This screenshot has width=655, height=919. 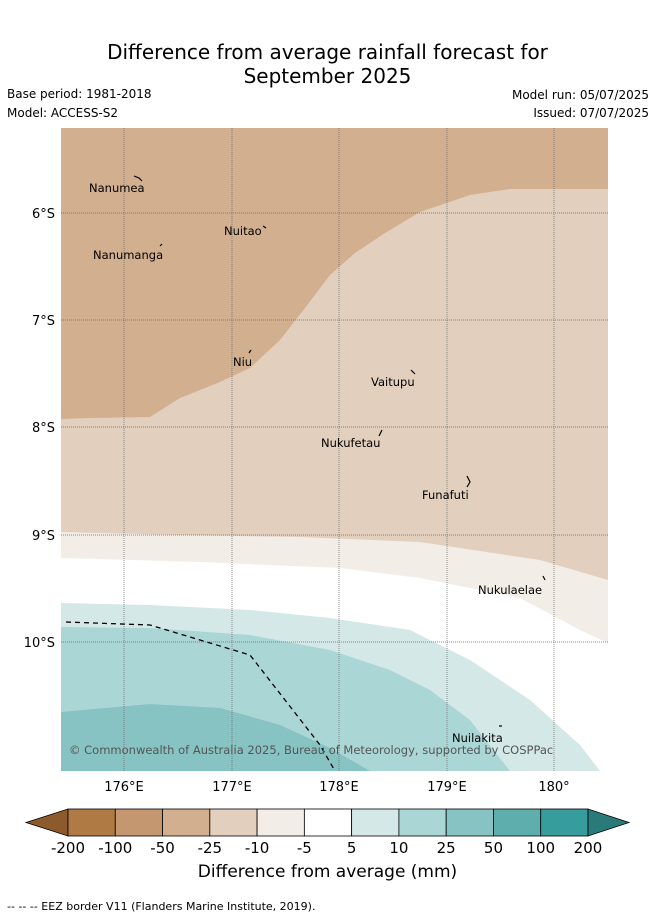 I want to click on lon-label-179e: 179°E, so click(x=447, y=787).